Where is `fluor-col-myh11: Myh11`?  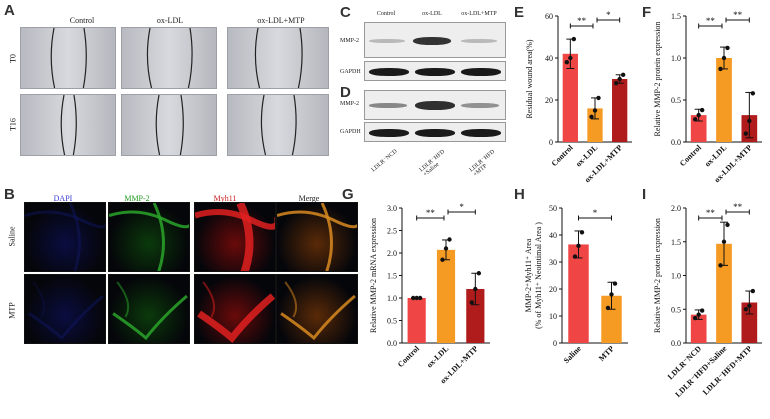 fluor-col-myh11: Myh11 is located at coordinates (225, 198).